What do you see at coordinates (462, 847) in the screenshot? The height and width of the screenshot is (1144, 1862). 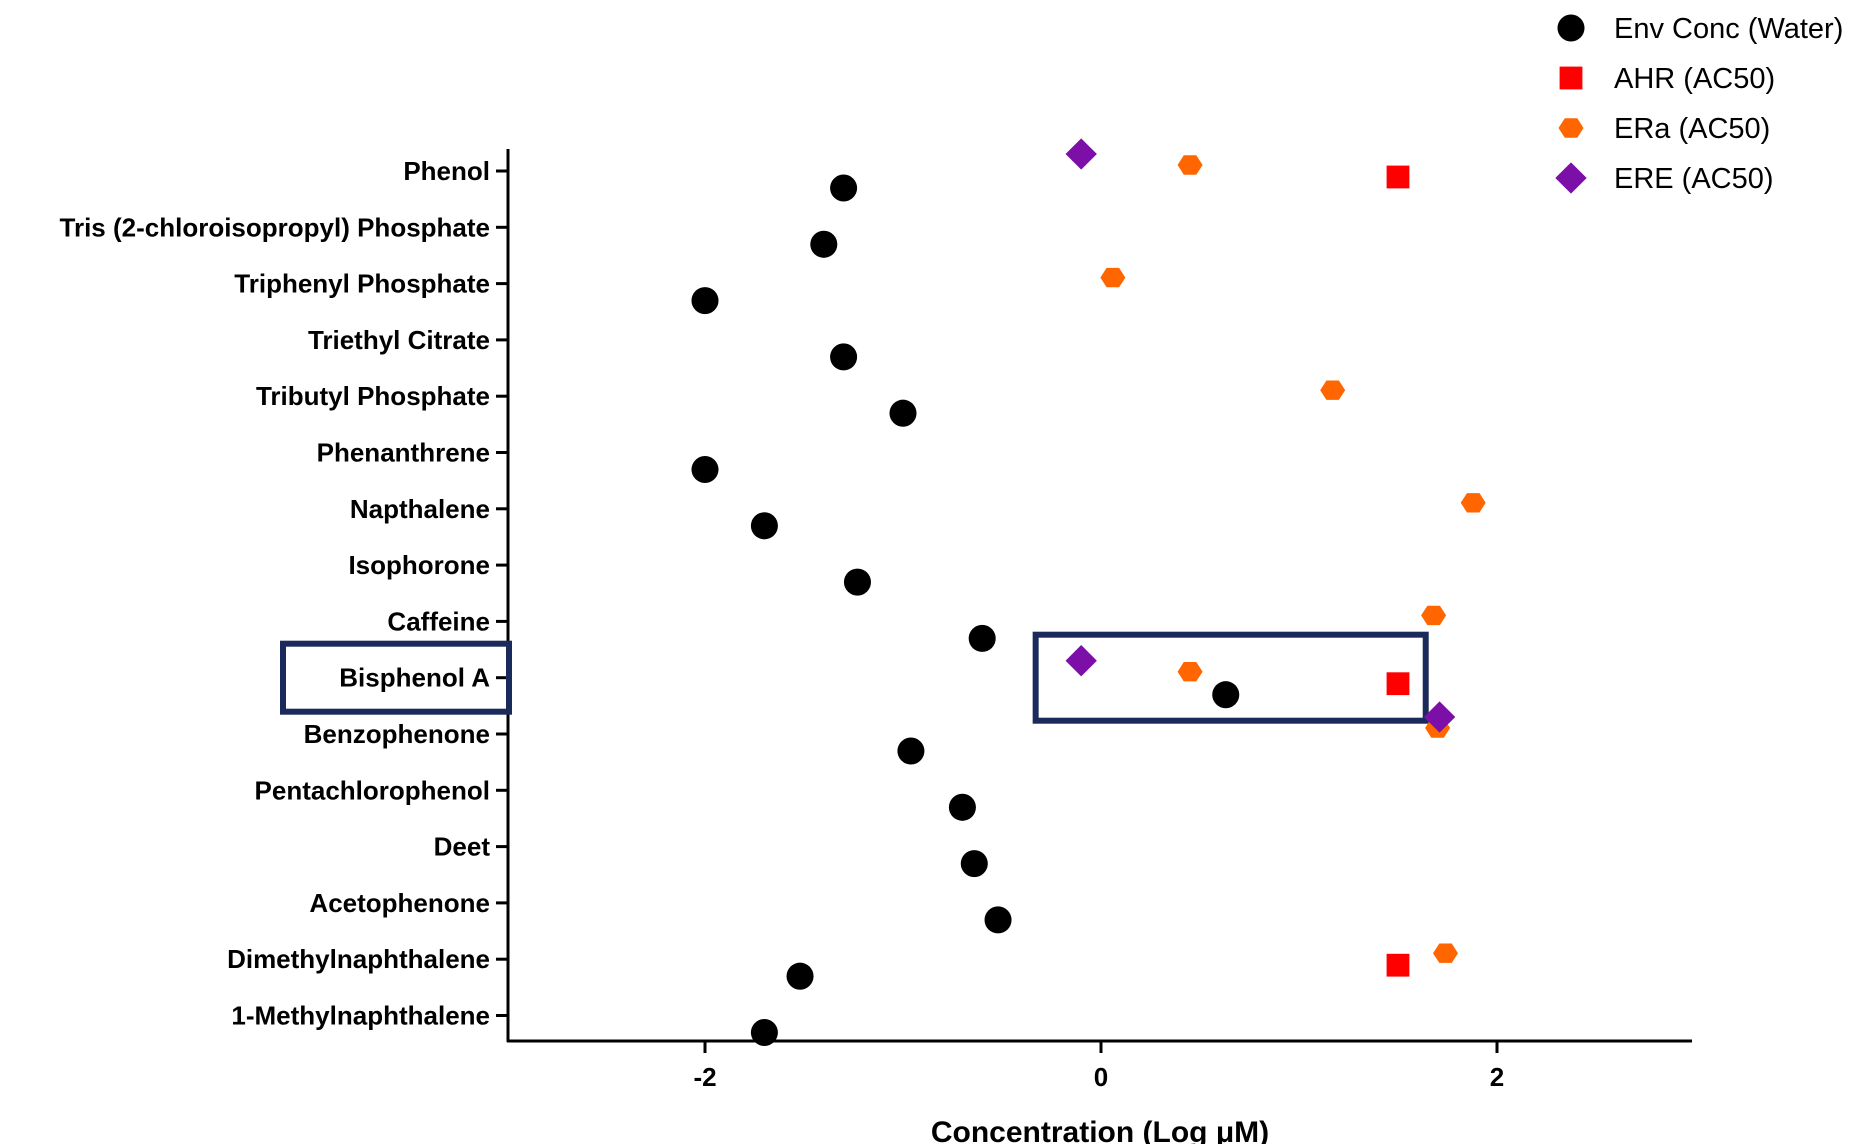 I see `category-label: Deet` at bounding box center [462, 847].